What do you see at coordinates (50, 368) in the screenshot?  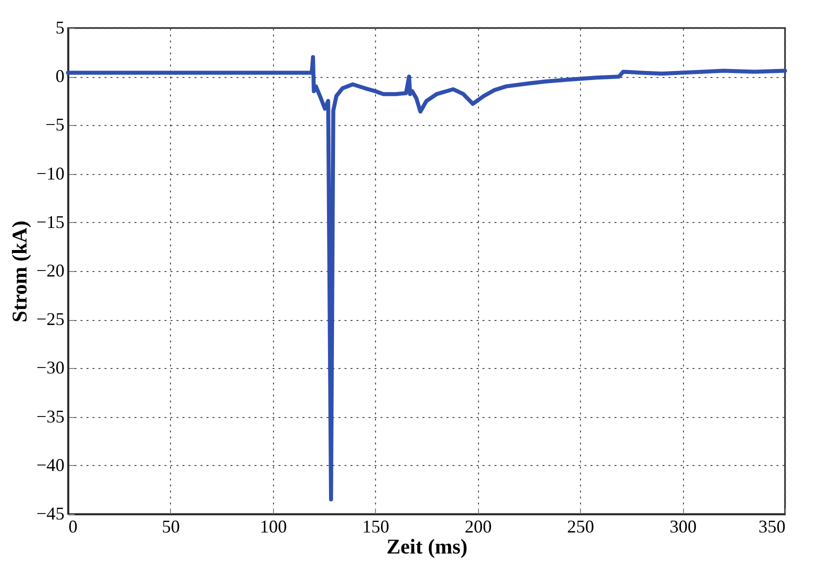 I see `y-tick-label: −30` at bounding box center [50, 368].